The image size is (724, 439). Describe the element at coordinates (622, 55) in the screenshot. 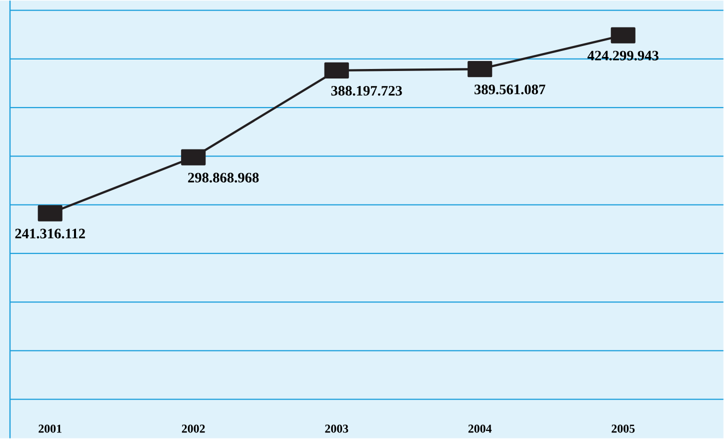

I see `data-label: 424.299.943` at that location.